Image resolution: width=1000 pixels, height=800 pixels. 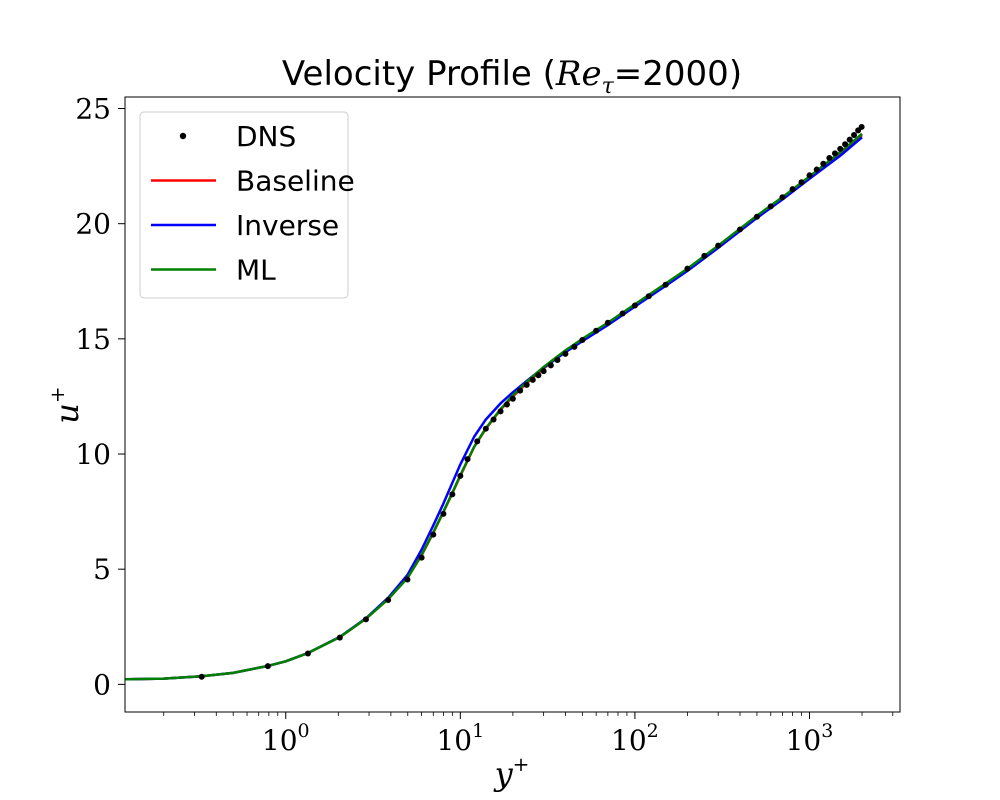 I want to click on x-tick-label: 10⁰, so click(x=286, y=738).